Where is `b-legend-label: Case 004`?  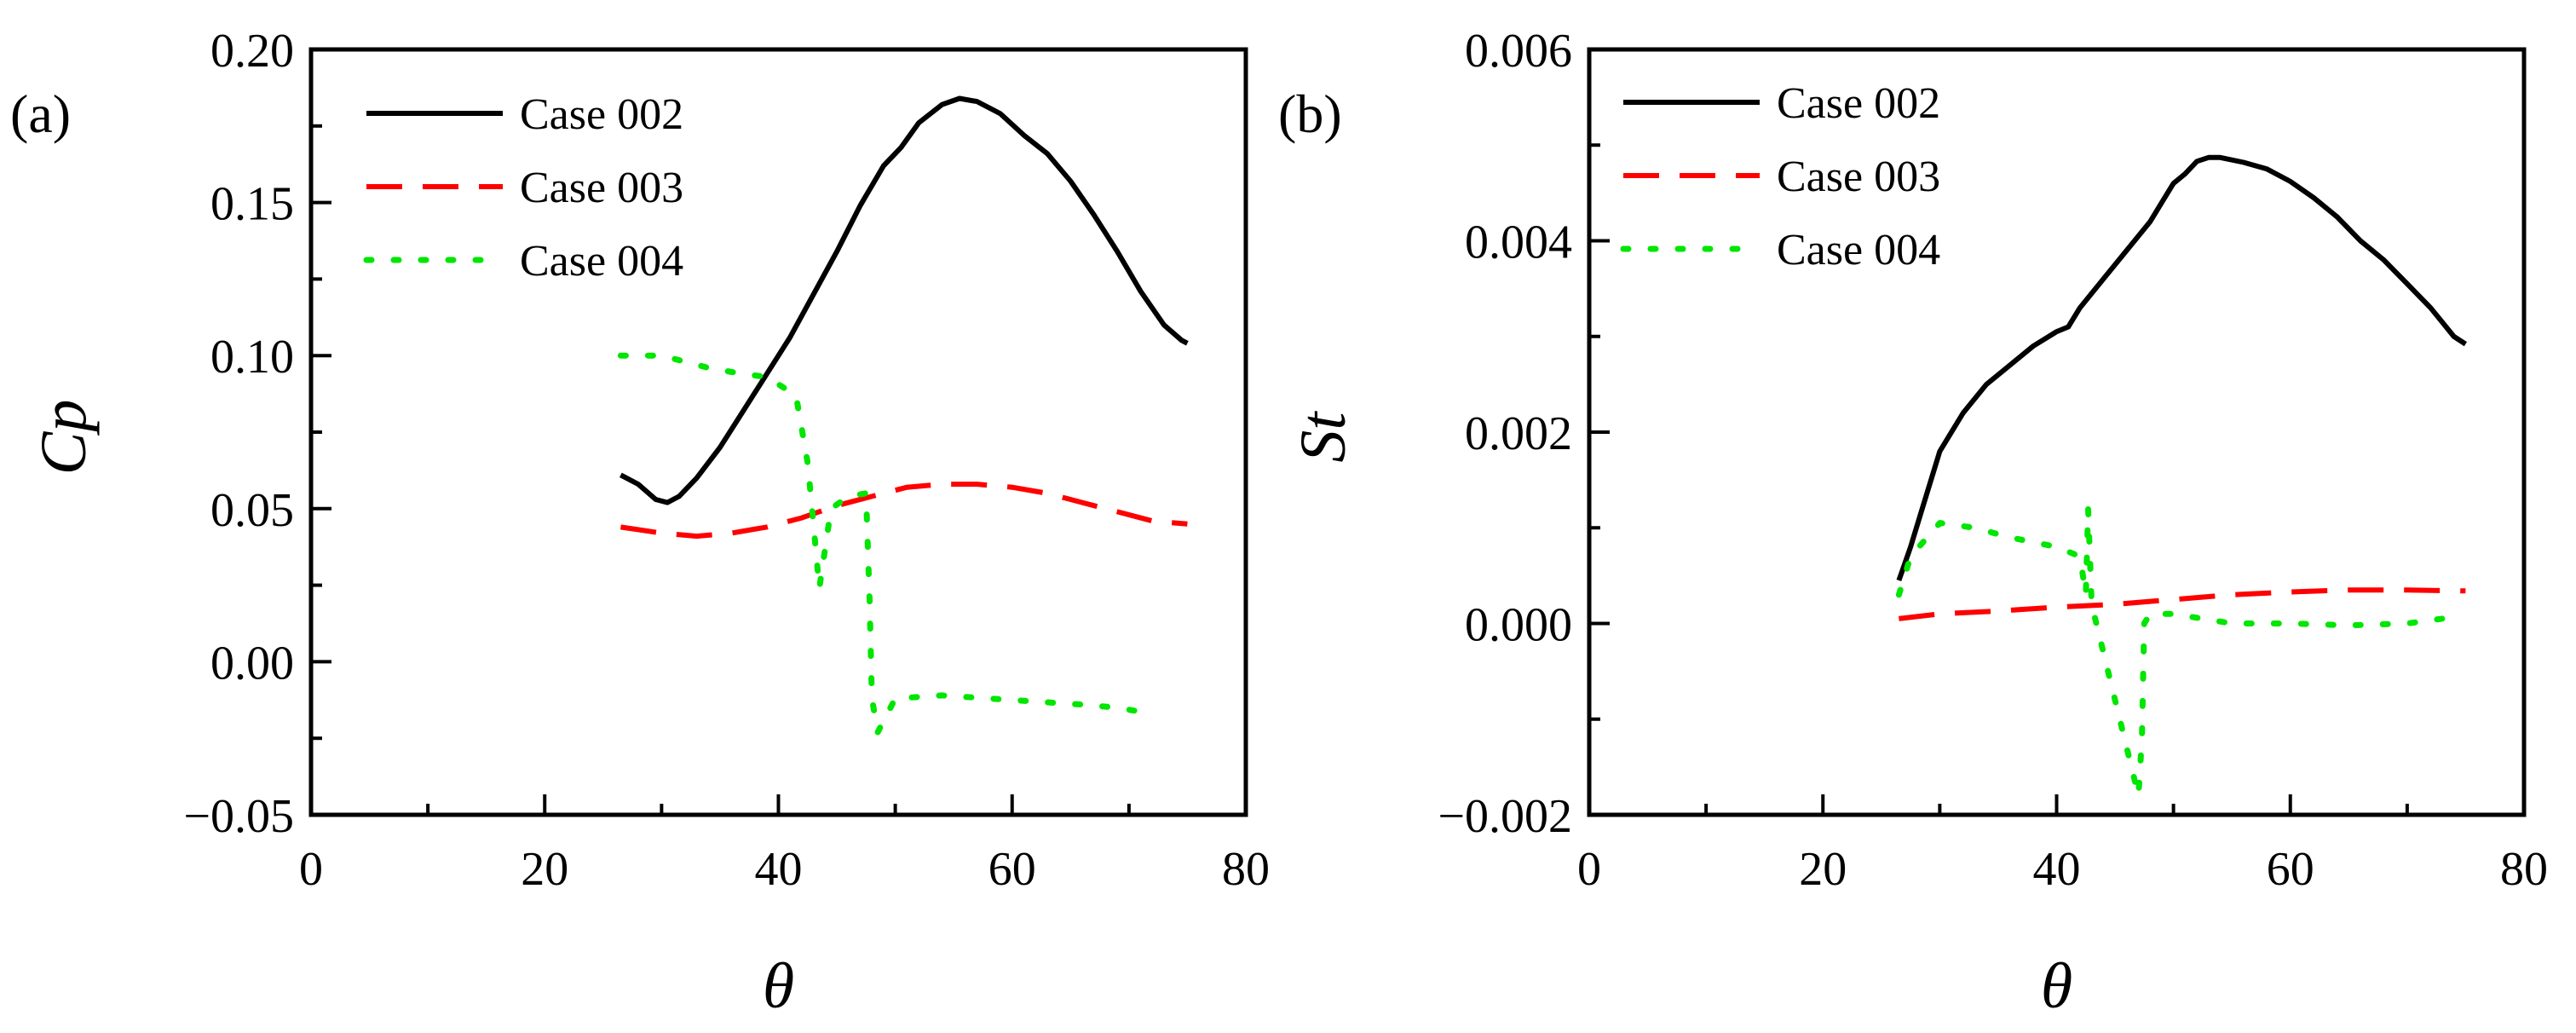
b-legend-label: Case 004 is located at coordinates (1858, 250).